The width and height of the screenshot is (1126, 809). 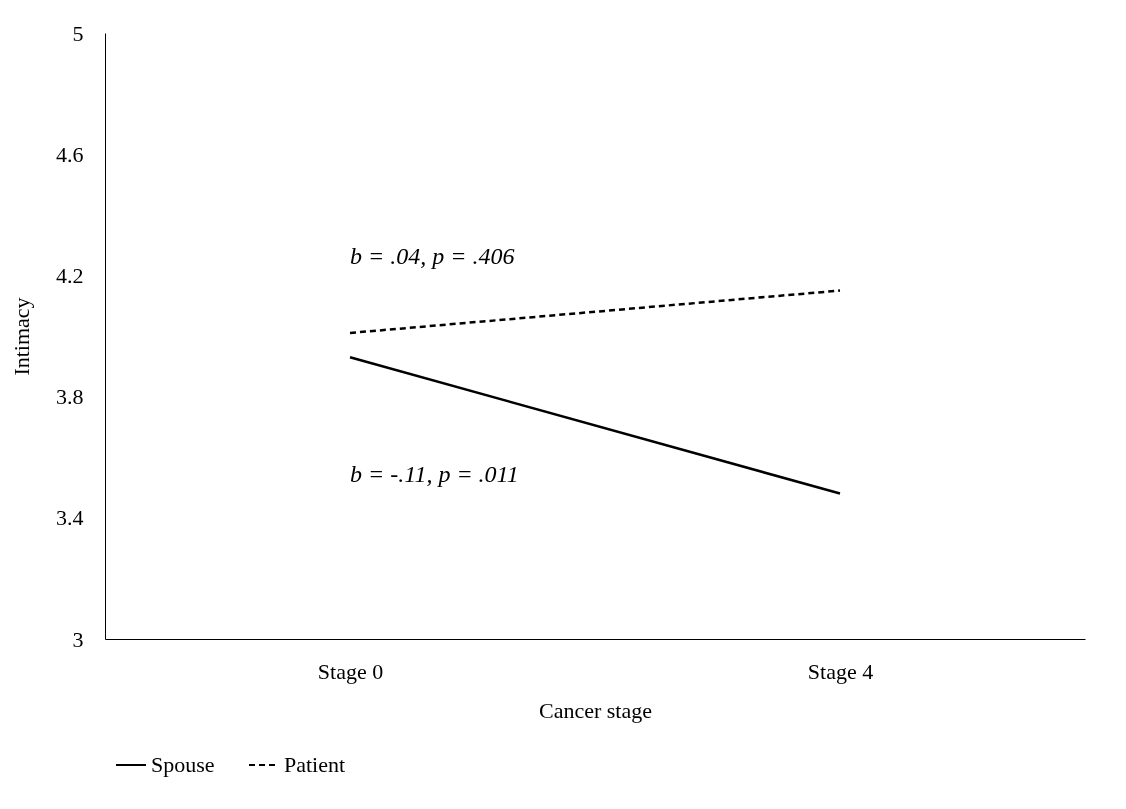 I want to click on y-tick-label: 4.6, so click(x=70, y=154).